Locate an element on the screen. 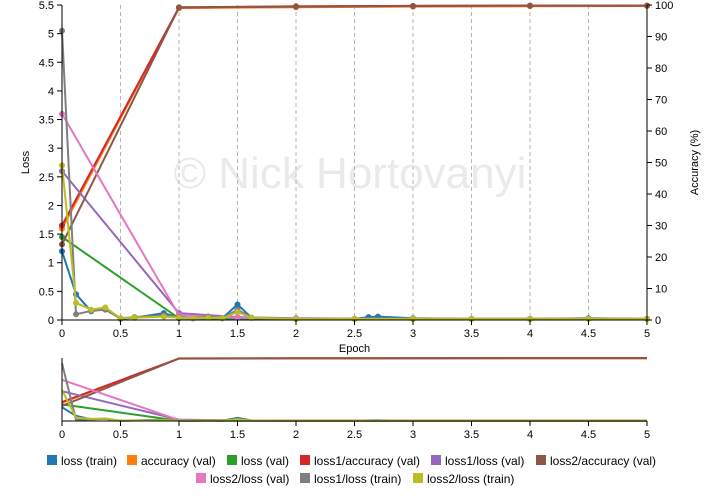 The width and height of the screenshot is (708, 498). y-left-tick-label: 0 is located at coordinates (51, 321).